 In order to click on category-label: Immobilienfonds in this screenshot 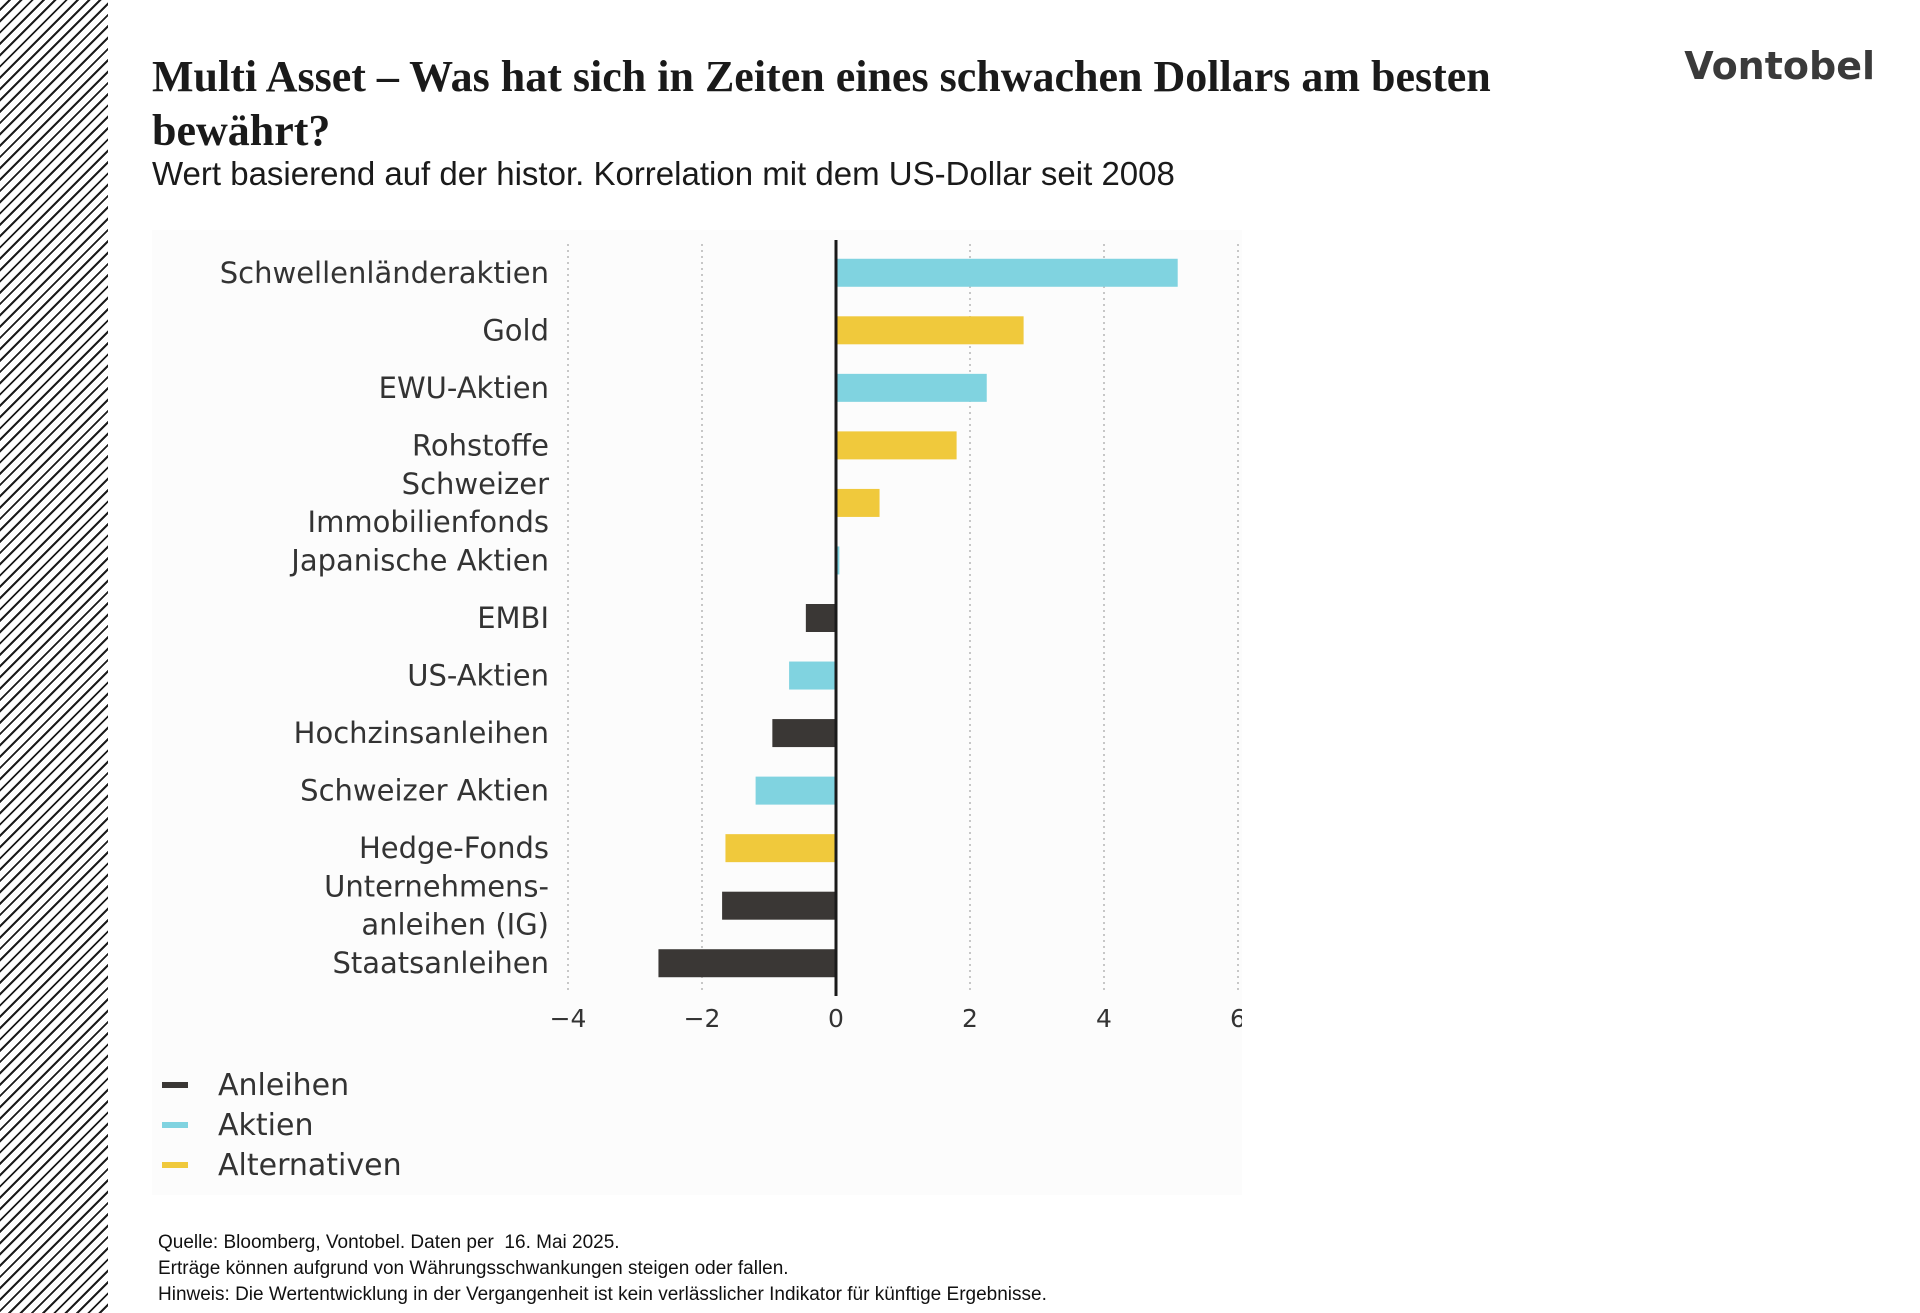, I will do `click(428, 522)`.